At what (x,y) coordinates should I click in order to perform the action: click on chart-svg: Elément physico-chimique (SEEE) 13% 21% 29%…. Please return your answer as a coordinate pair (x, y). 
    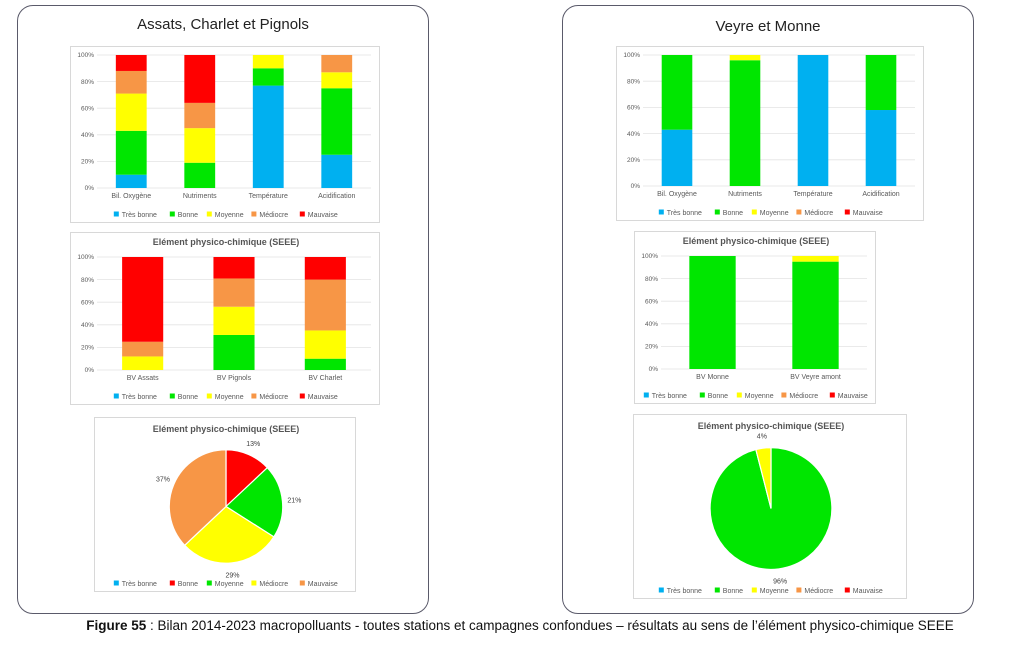
    Looking at the image, I should click on (225, 506).